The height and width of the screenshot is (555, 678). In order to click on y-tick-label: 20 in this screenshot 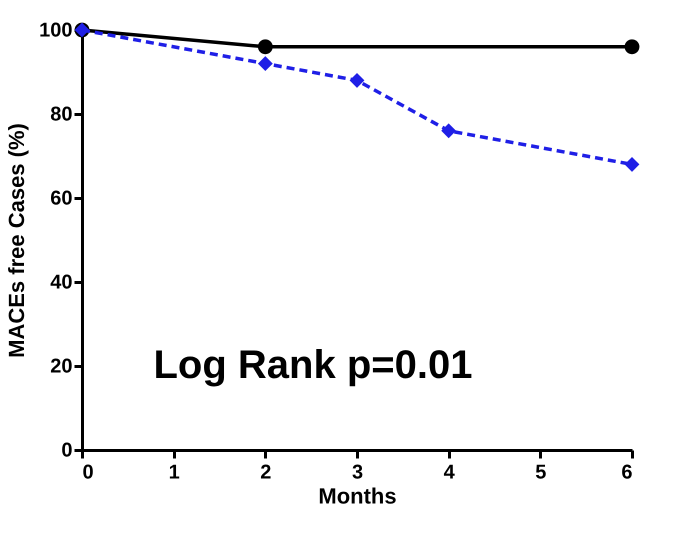, I will do `click(61, 367)`.